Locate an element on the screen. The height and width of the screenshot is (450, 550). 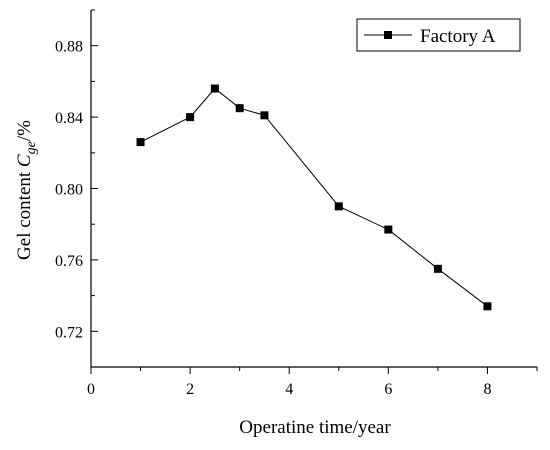
y-tick-label: 0.80 is located at coordinates (69, 190).